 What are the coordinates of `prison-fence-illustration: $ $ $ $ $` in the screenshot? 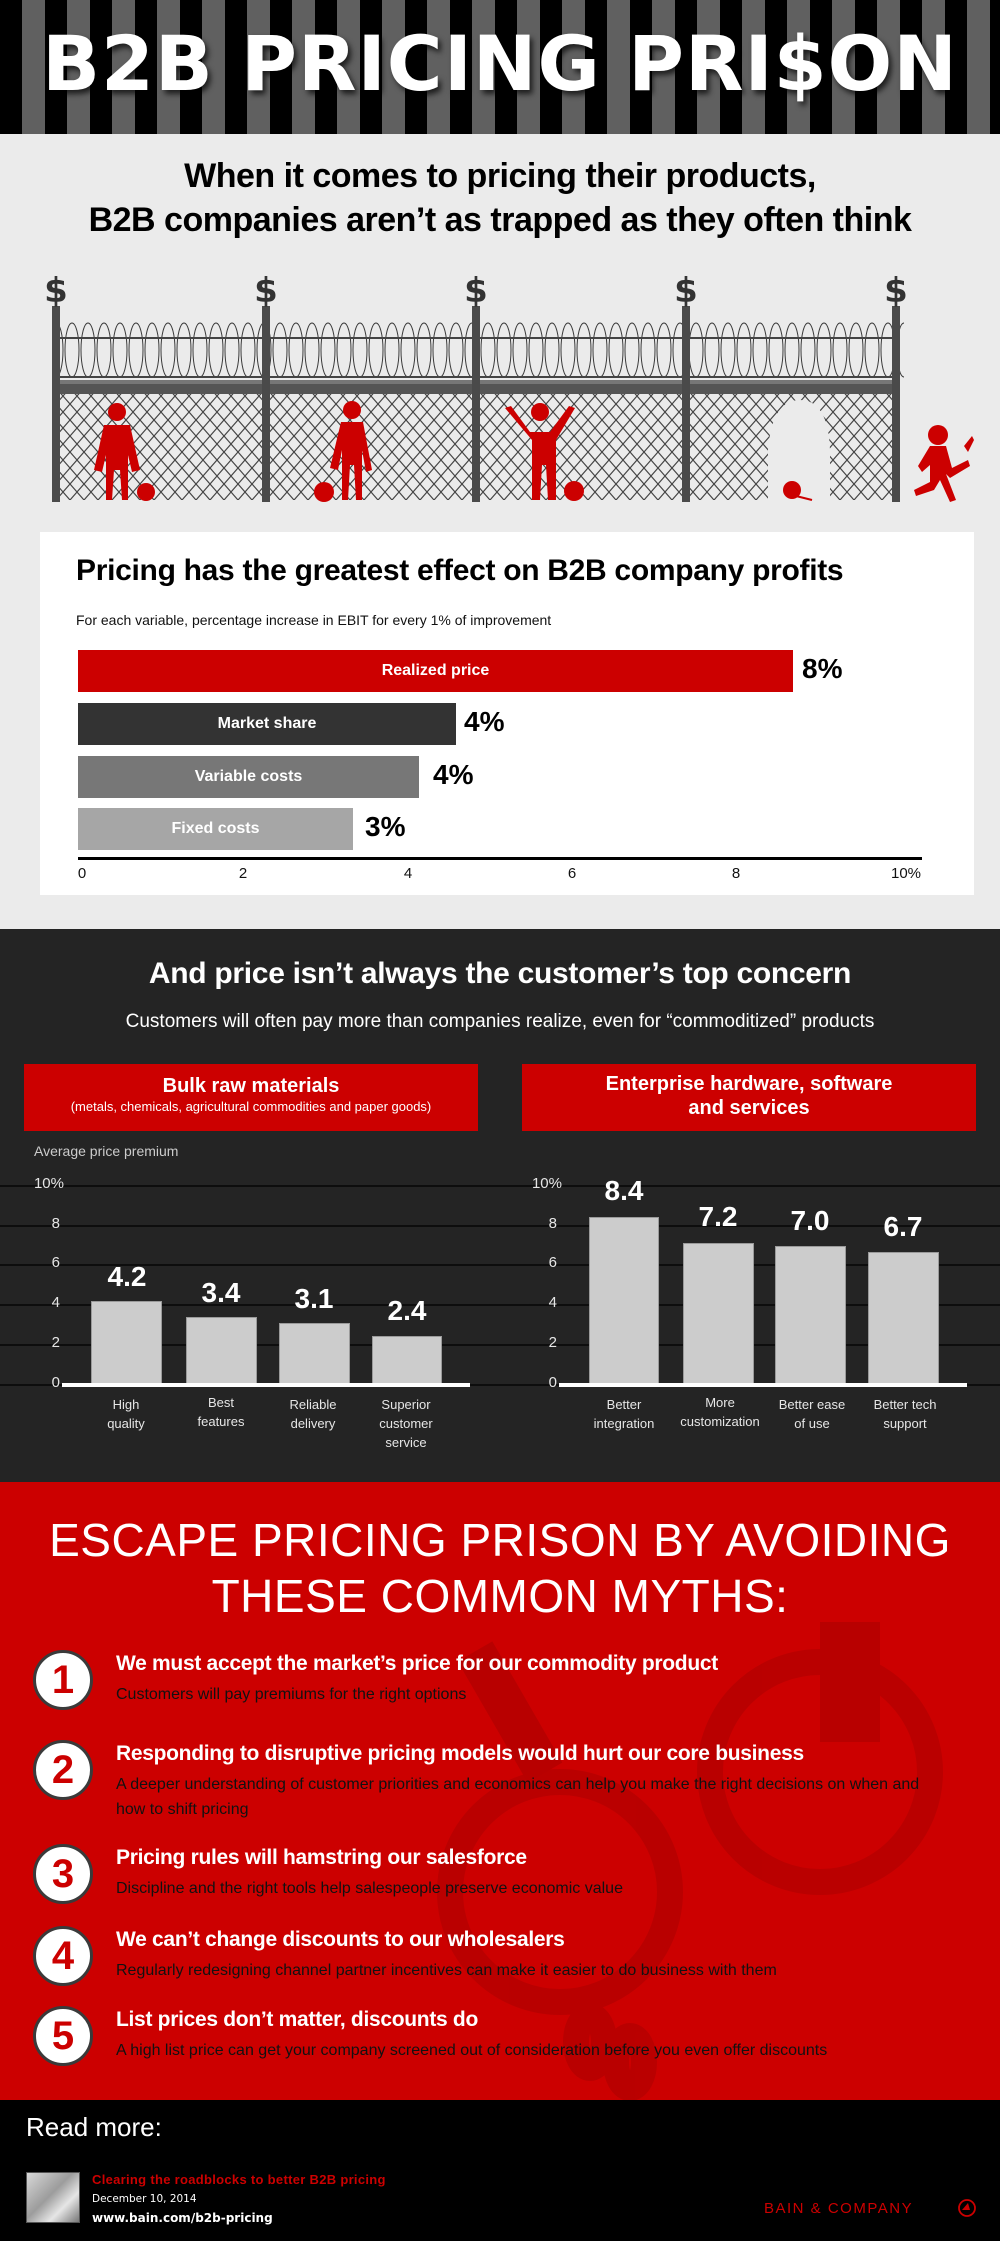 It's located at (509, 386).